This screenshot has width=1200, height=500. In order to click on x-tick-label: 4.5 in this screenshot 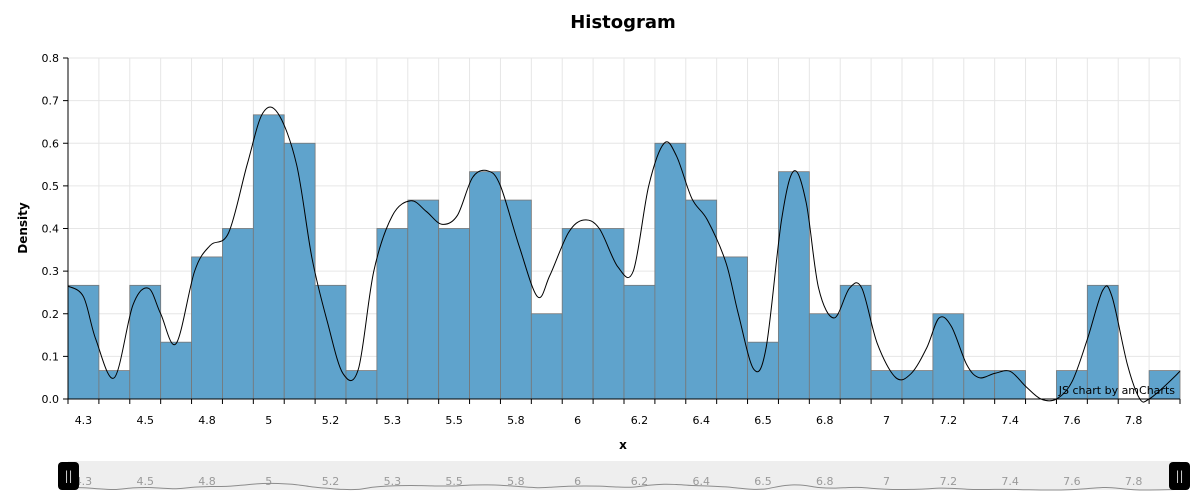, I will do `click(145, 420)`.